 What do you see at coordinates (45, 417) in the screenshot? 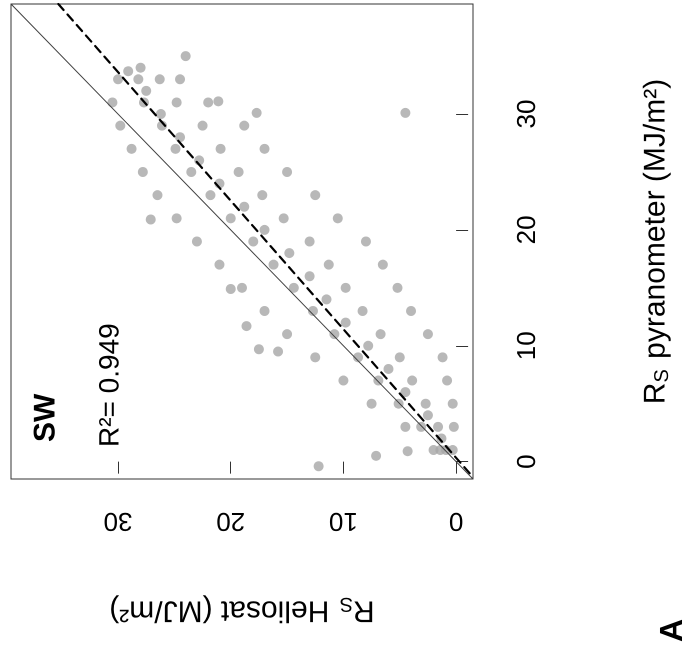
I see `annotation: SW` at bounding box center [45, 417].